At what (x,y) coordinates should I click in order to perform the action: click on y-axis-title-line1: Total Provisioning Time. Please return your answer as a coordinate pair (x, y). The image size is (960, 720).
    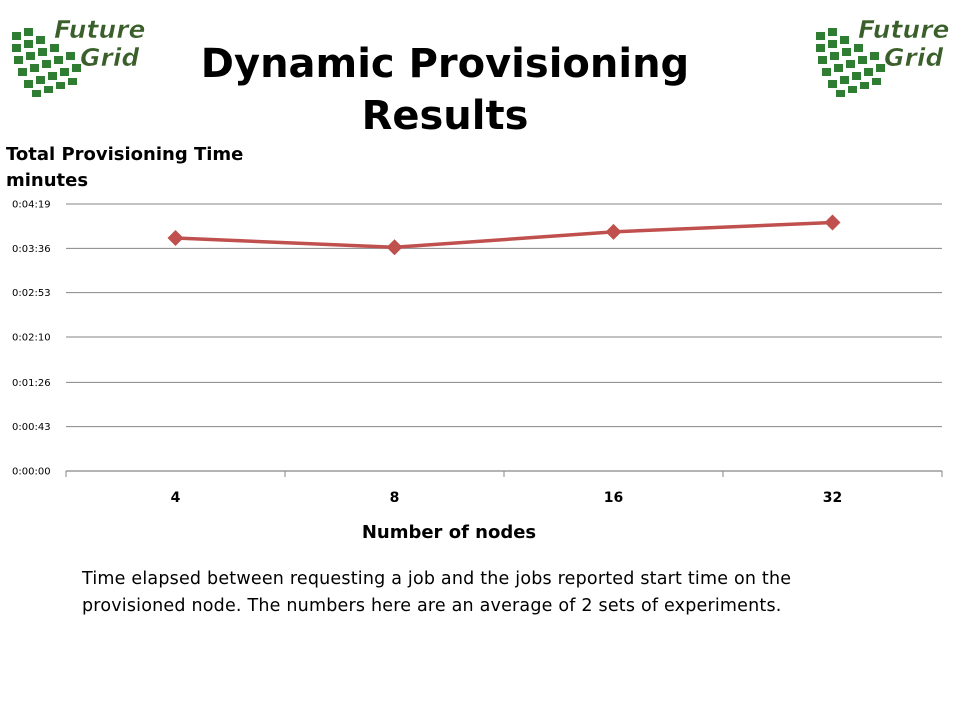
    Looking at the image, I should click on (125, 154).